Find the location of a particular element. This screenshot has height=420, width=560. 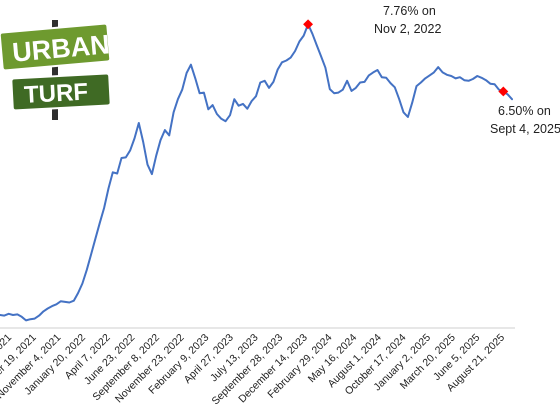

logo-sign-bottom is located at coordinates (61, 92).